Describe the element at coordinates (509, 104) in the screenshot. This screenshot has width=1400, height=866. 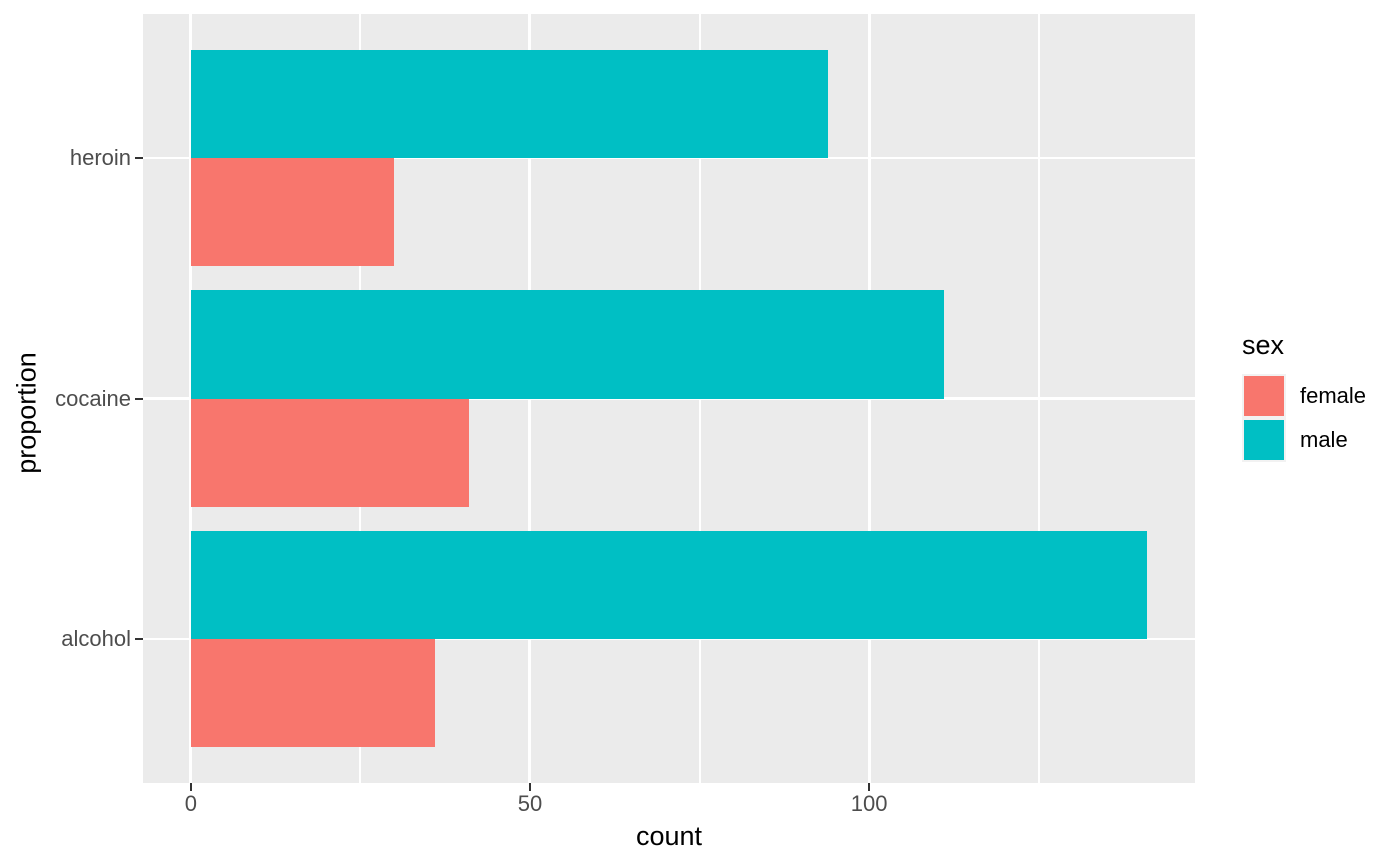
I see `bar-heroin-male` at that location.